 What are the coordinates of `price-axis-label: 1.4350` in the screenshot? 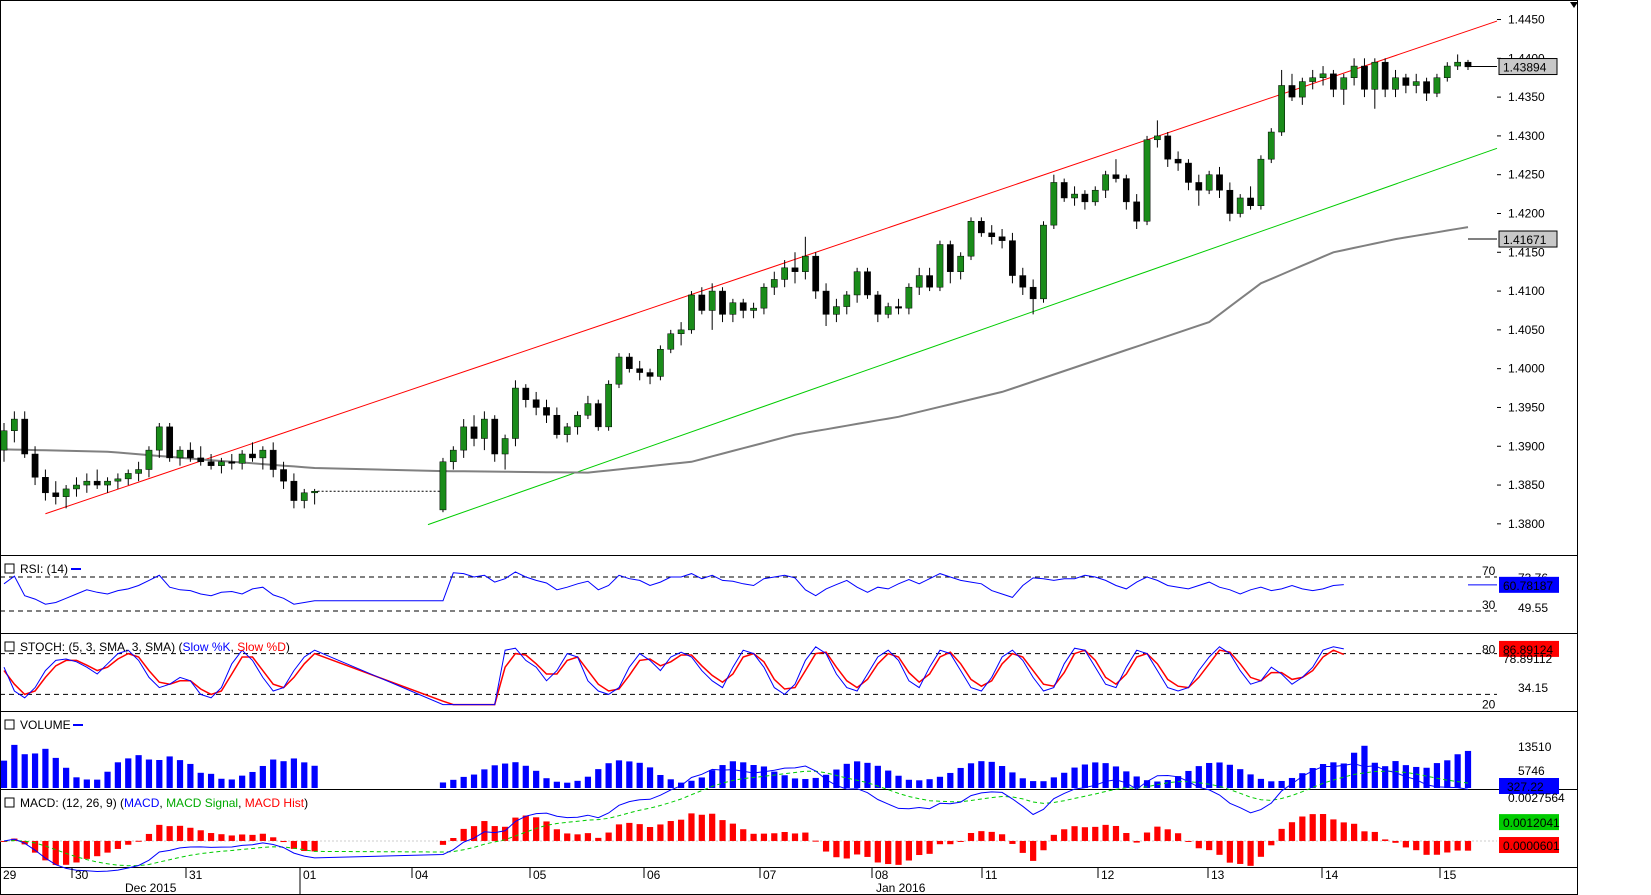 It's located at (1526, 97).